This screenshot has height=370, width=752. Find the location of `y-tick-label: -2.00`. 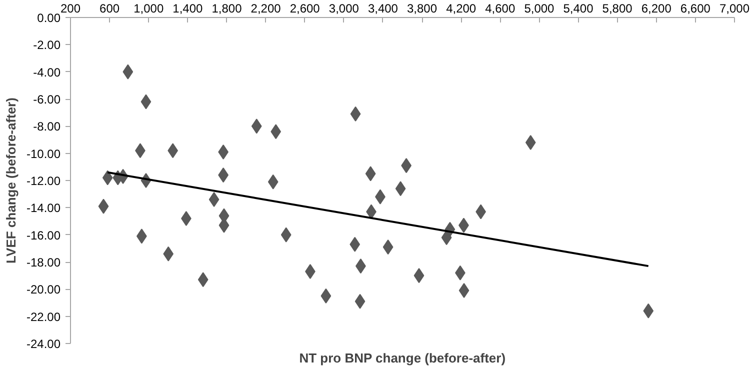

y-tick-label: -2.00 is located at coordinates (47, 45).